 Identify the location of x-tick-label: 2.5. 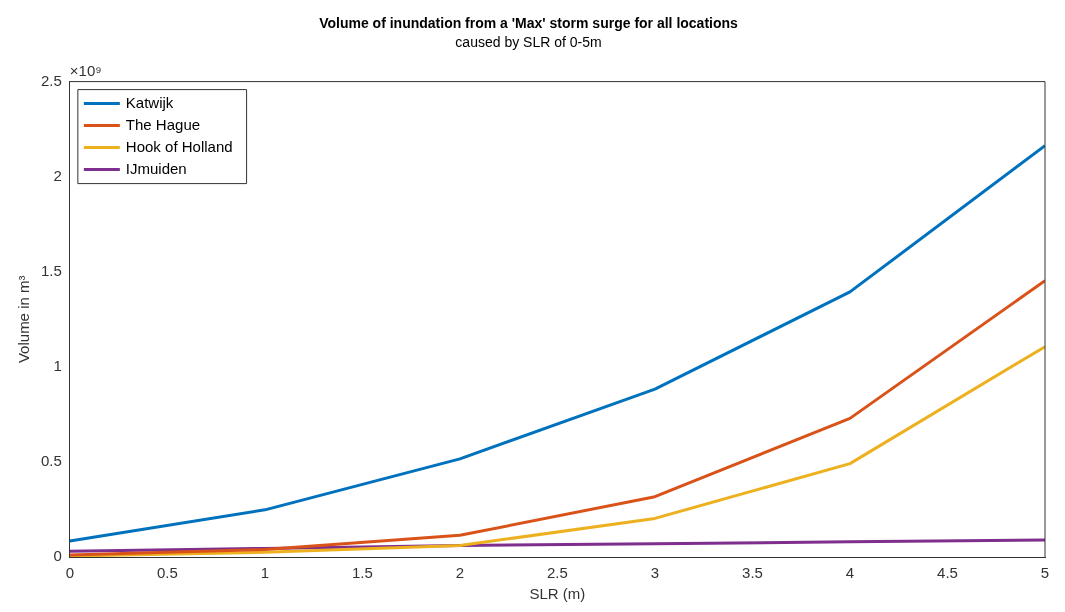
(557, 573).